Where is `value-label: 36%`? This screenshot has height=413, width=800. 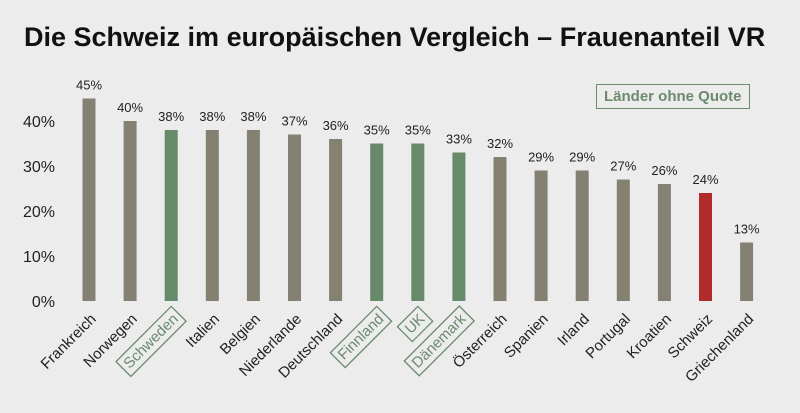 value-label: 36% is located at coordinates (336, 125).